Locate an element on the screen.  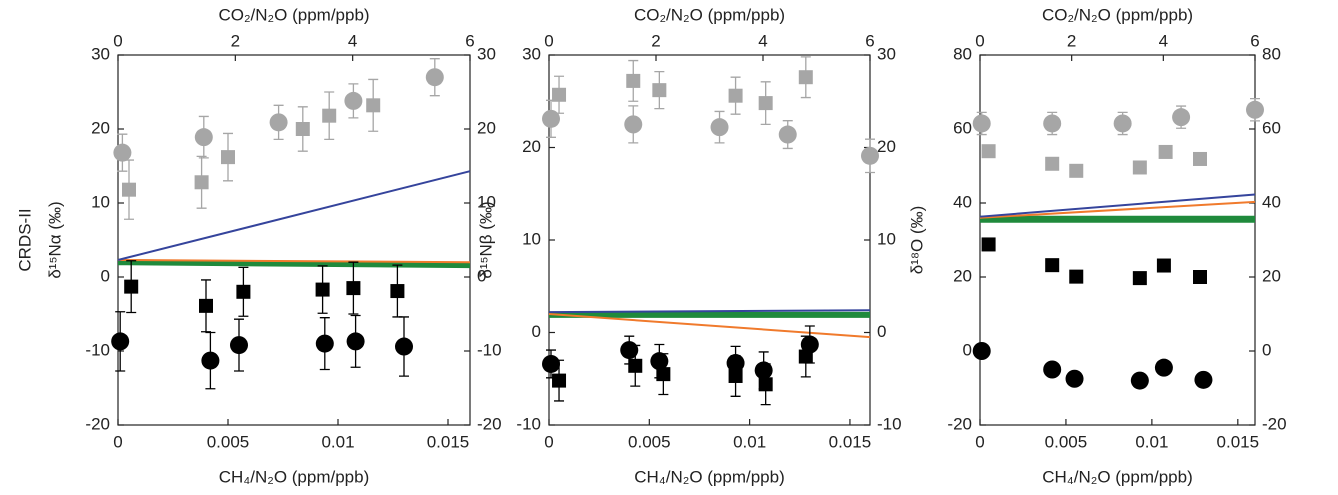
y2-tick-label: 30 is located at coordinates (886, 53).